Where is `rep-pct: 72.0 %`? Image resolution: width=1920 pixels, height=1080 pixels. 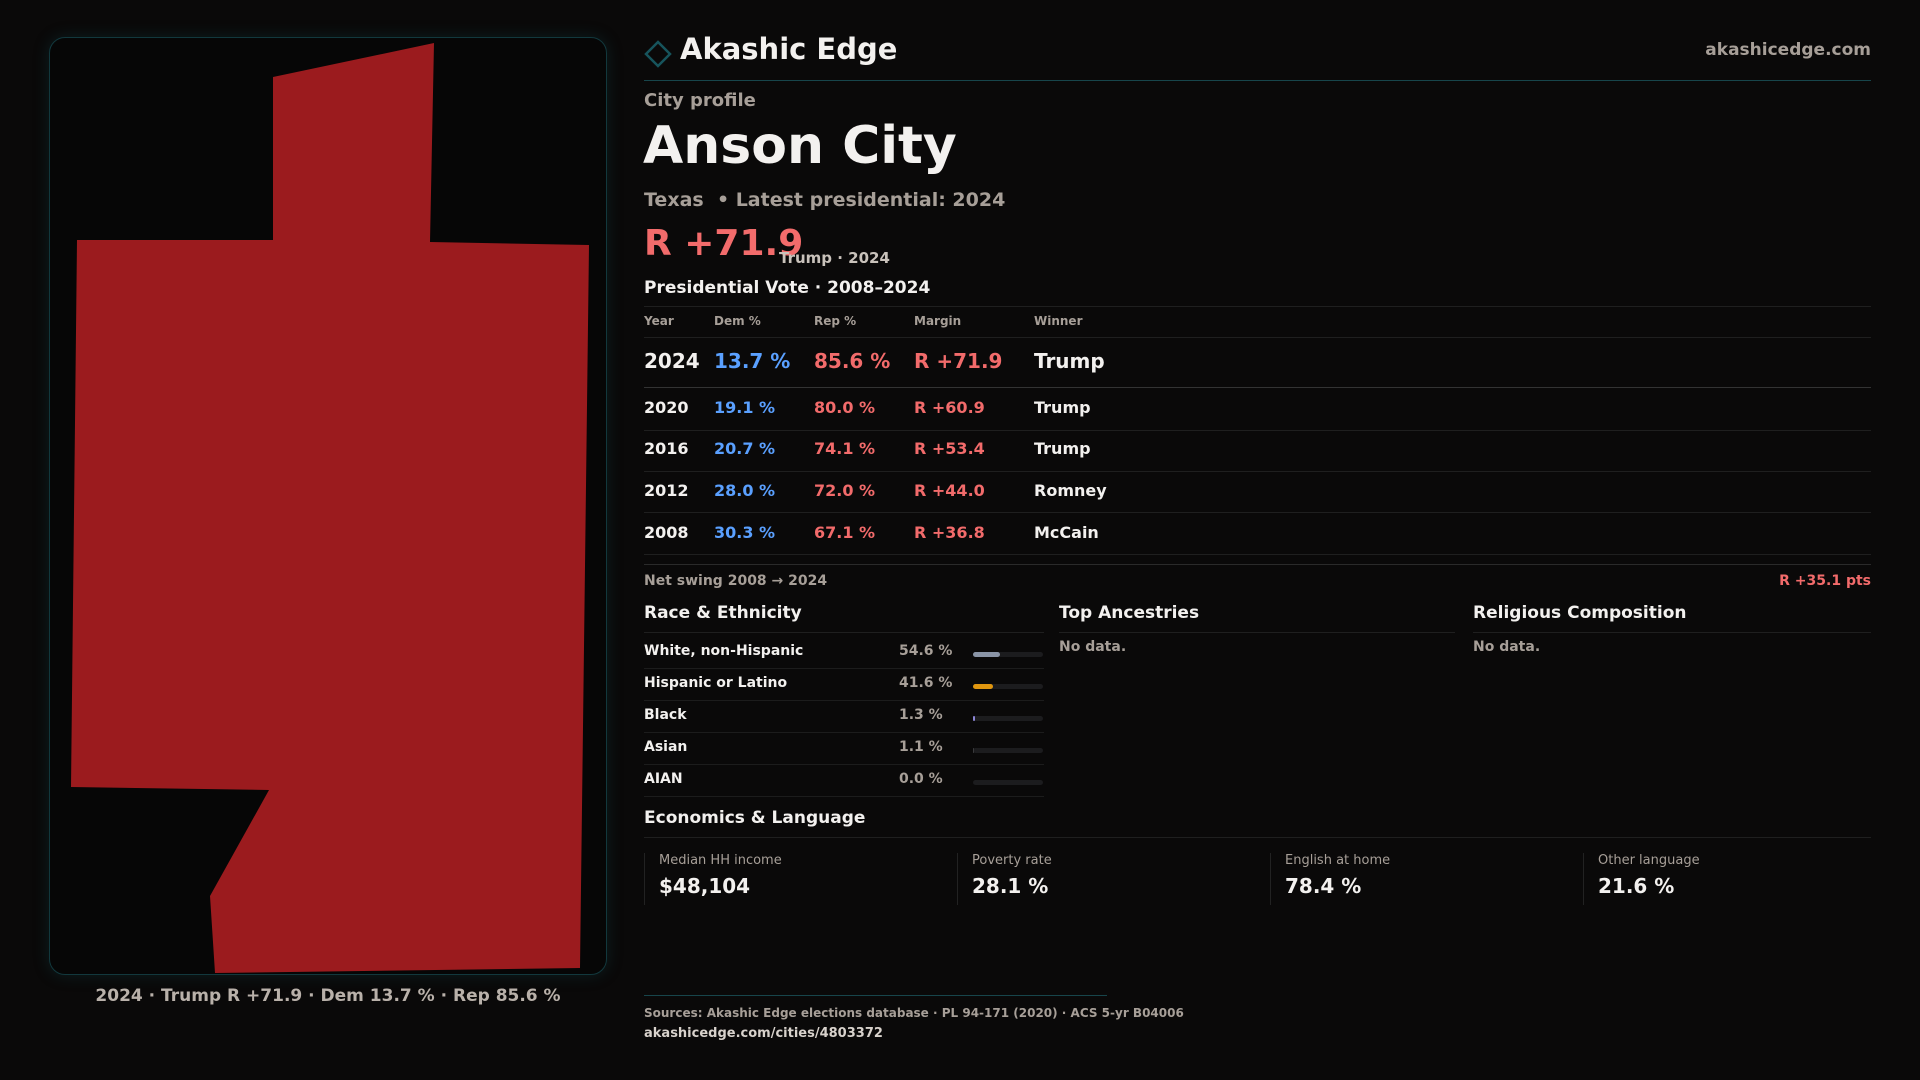
rep-pct: 72.0 % is located at coordinates (845, 490).